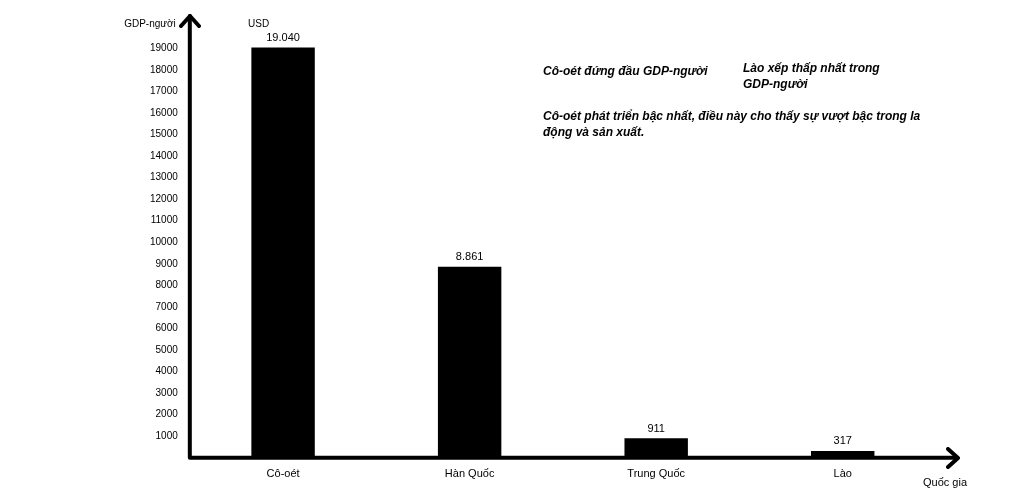 The width and height of the screenshot is (1024, 499). I want to click on y-tick-label: 16000, so click(164, 112).